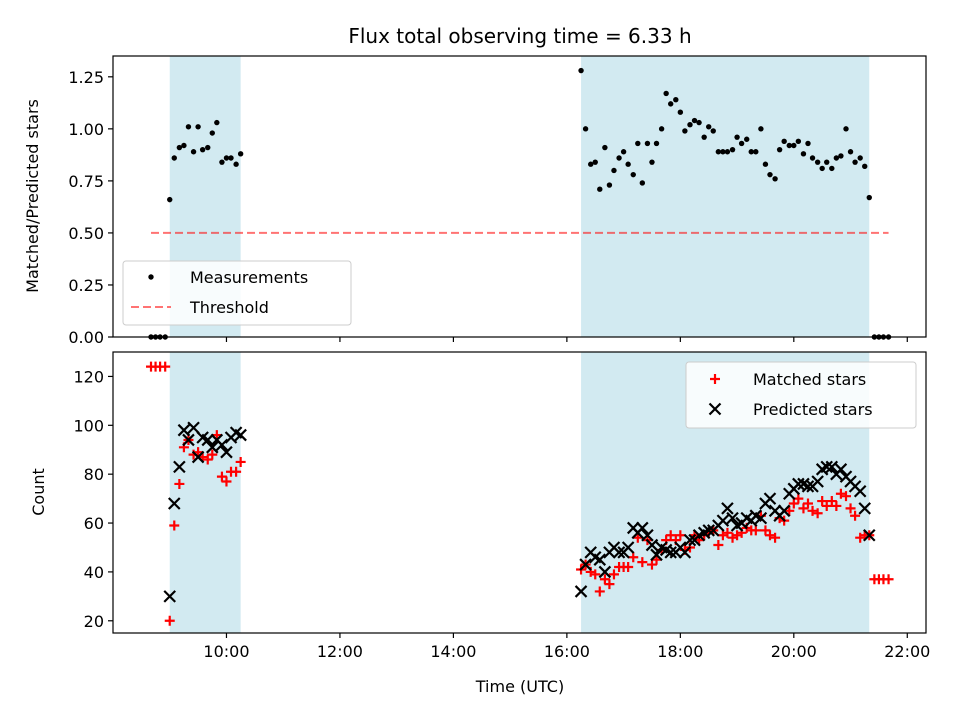  What do you see at coordinates (519, 36) in the screenshot?
I see `chart-title: Flux total observing time = 6.33 h` at bounding box center [519, 36].